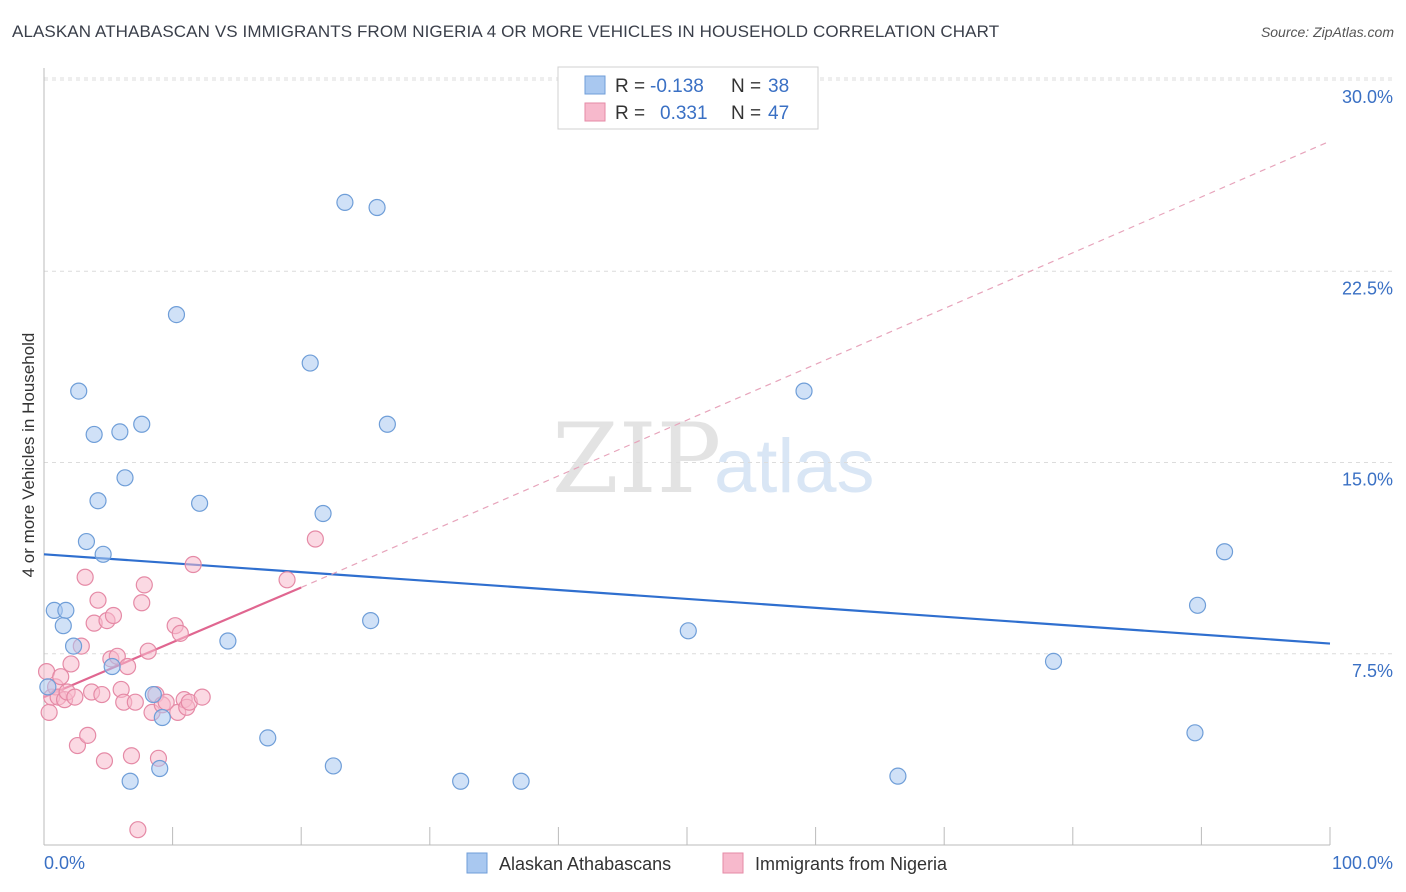 This screenshot has width=1406, height=892. Describe the element at coordinates (636, 459) in the screenshot. I see `watermark-zip: ZIP` at that location.